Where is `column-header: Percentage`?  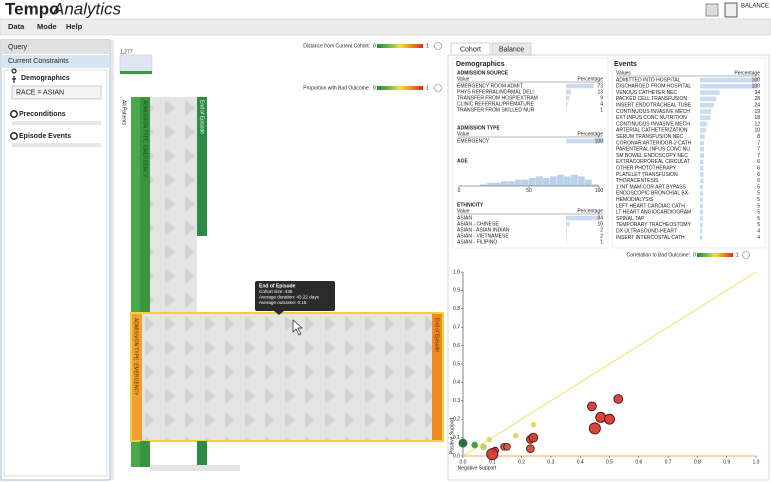 column-header: Percentage is located at coordinates (590, 211).